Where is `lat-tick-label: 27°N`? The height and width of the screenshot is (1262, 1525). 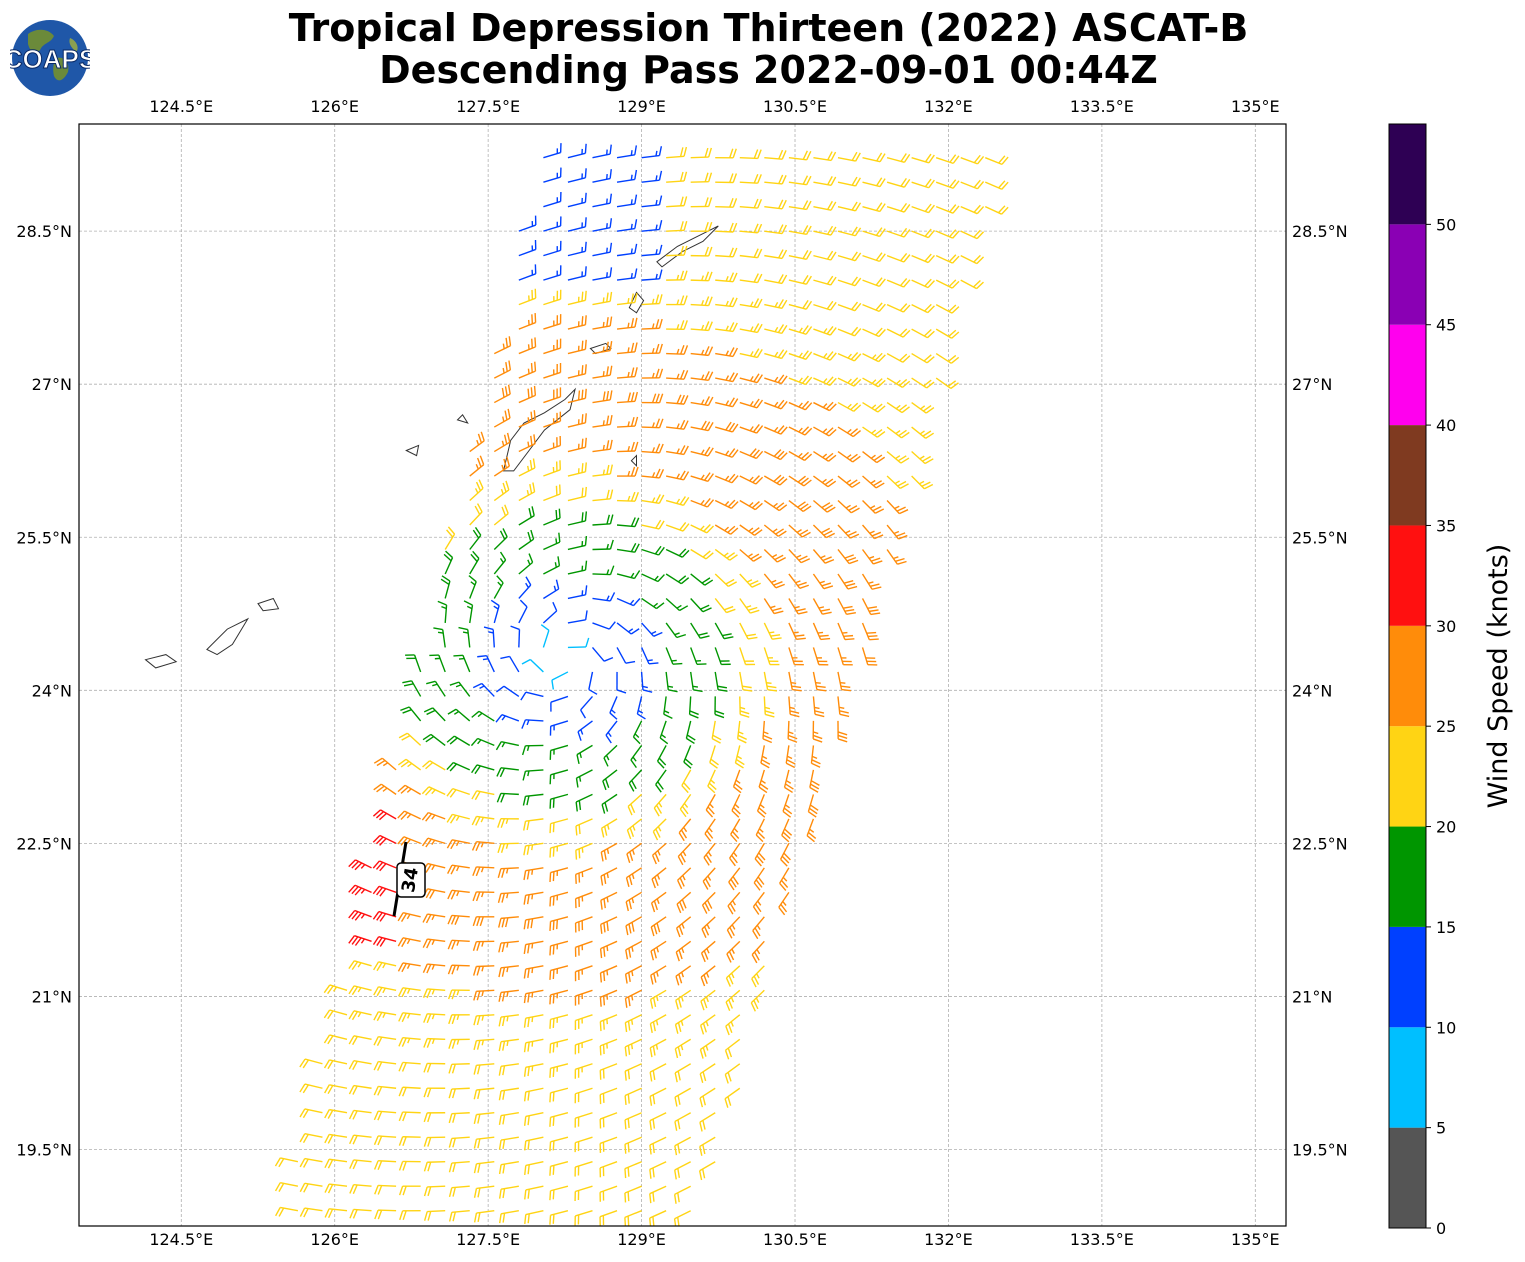
lat-tick-label: 27°N is located at coordinates (1312, 384).